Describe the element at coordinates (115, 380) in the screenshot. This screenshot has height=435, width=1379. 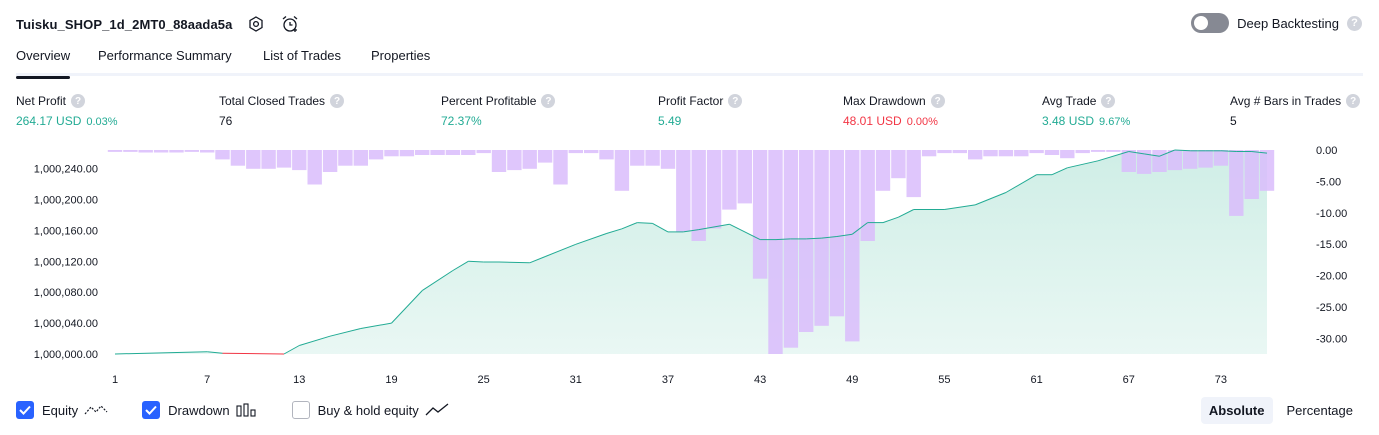
I see `x-axis-tick: 1` at that location.